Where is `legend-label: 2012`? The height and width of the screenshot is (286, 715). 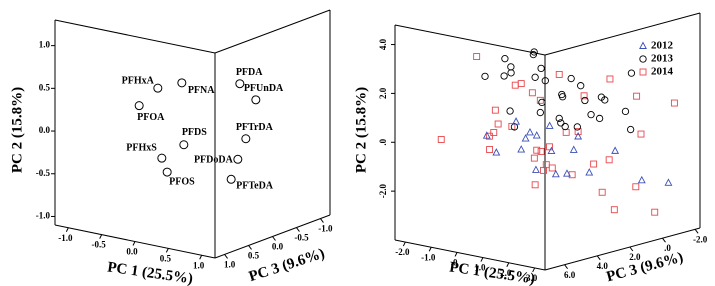 legend-label: 2012 is located at coordinates (662, 46).